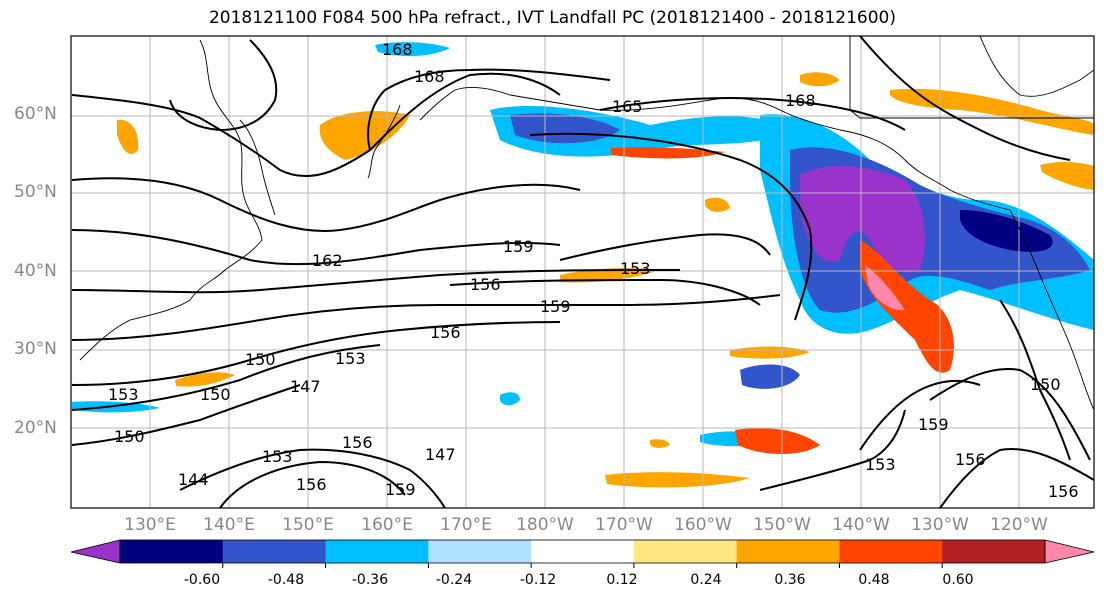 The image size is (1105, 601). I want to click on lon-label: 170°W, so click(624, 525).